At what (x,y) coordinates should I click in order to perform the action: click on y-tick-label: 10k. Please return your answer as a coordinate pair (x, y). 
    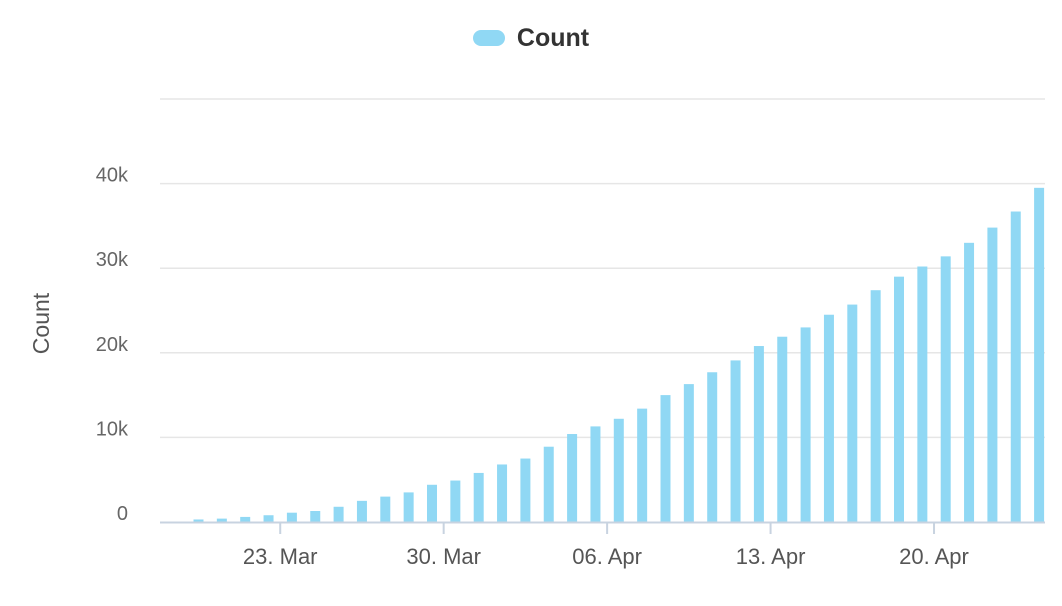
    Looking at the image, I should click on (112, 429).